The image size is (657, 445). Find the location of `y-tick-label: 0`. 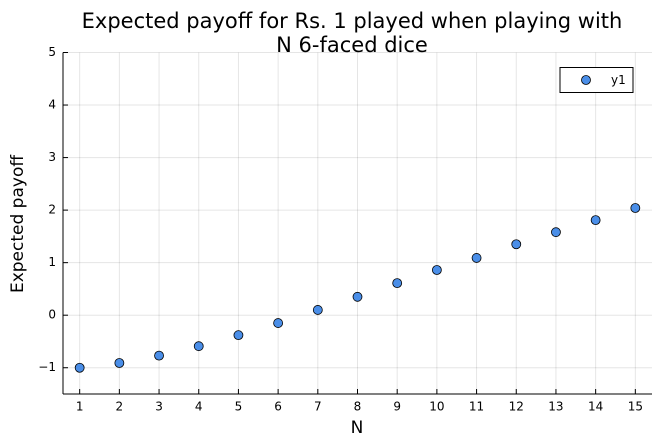

y-tick-label: 0 is located at coordinates (52, 315).